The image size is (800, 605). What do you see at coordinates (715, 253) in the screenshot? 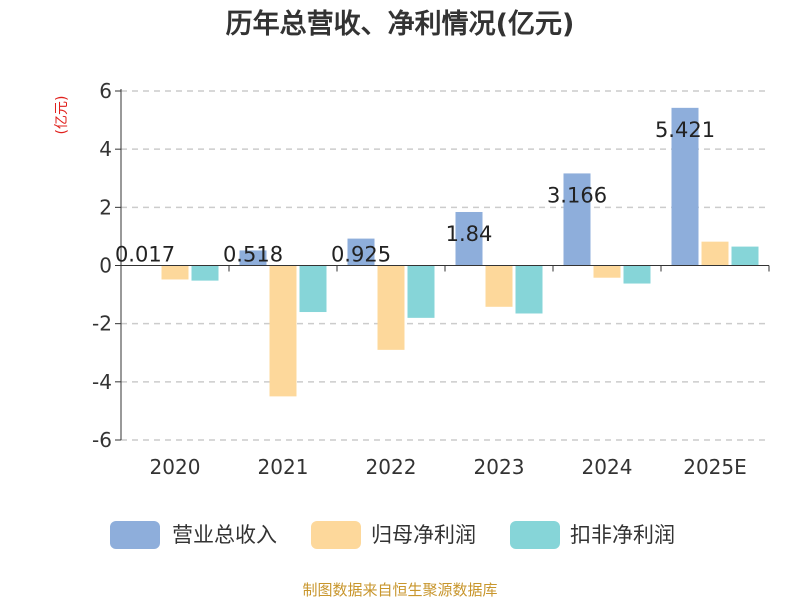
I see `bar-归母净利润-2025E` at bounding box center [715, 253].